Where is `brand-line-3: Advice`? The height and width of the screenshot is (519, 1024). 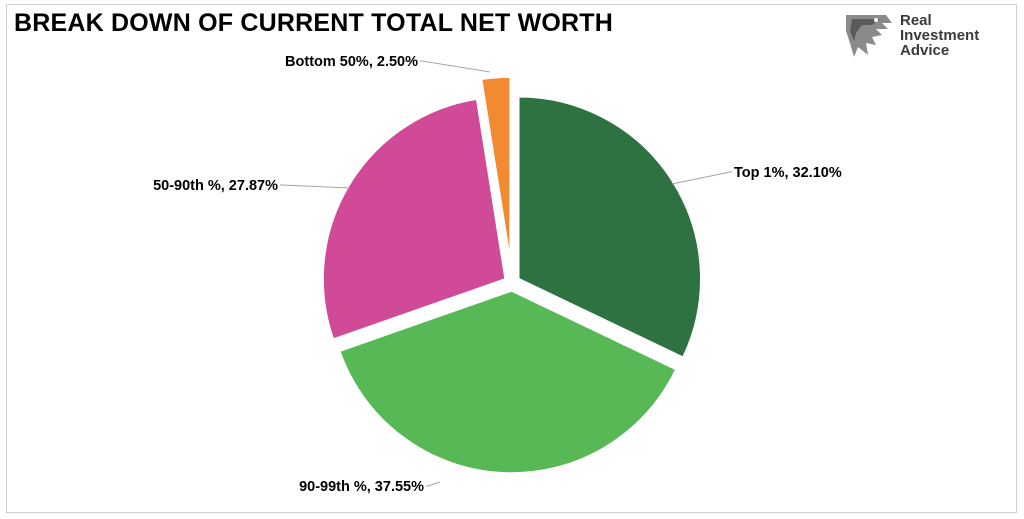
brand-line-3: Advice is located at coordinates (925, 50).